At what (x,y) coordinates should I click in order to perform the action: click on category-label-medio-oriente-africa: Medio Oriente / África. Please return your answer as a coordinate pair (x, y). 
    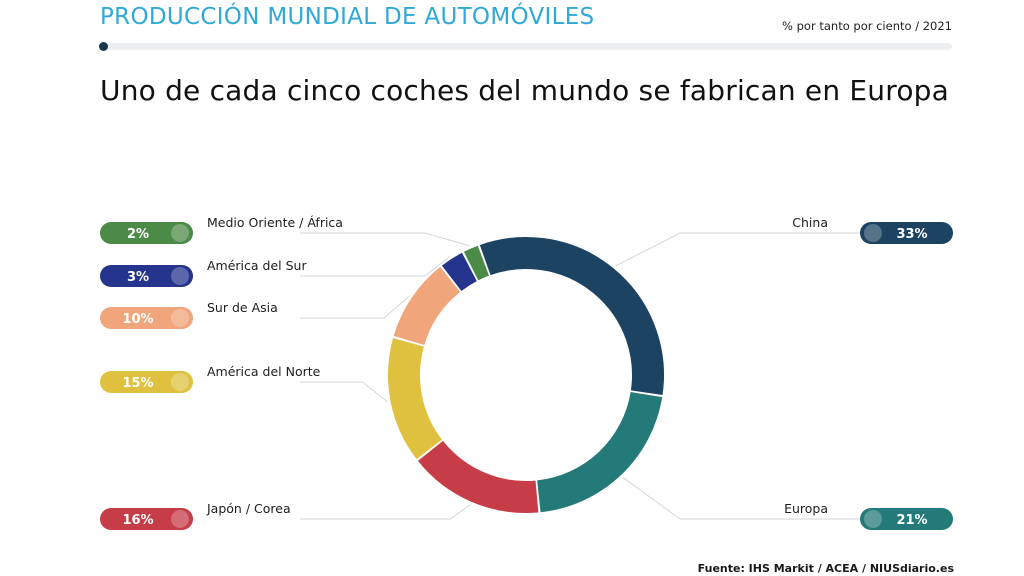
    Looking at the image, I should click on (275, 222).